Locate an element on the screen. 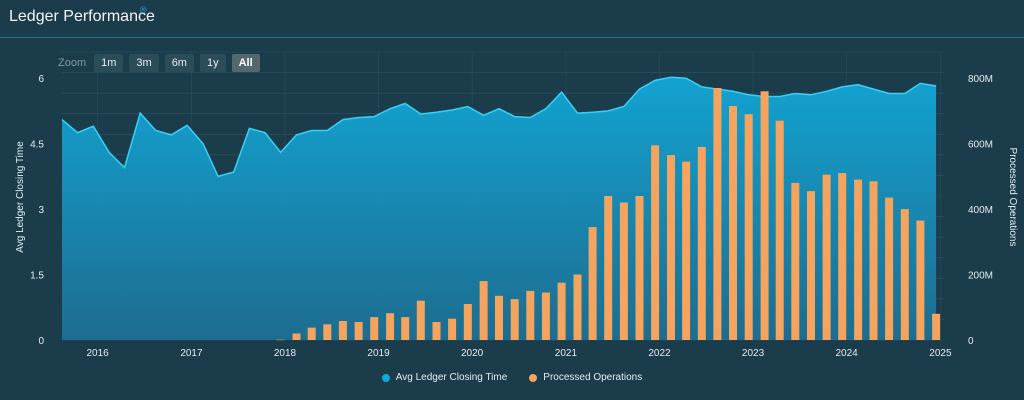 This screenshot has width=1024, height=400. x-tick-label: 2021 is located at coordinates (566, 353).